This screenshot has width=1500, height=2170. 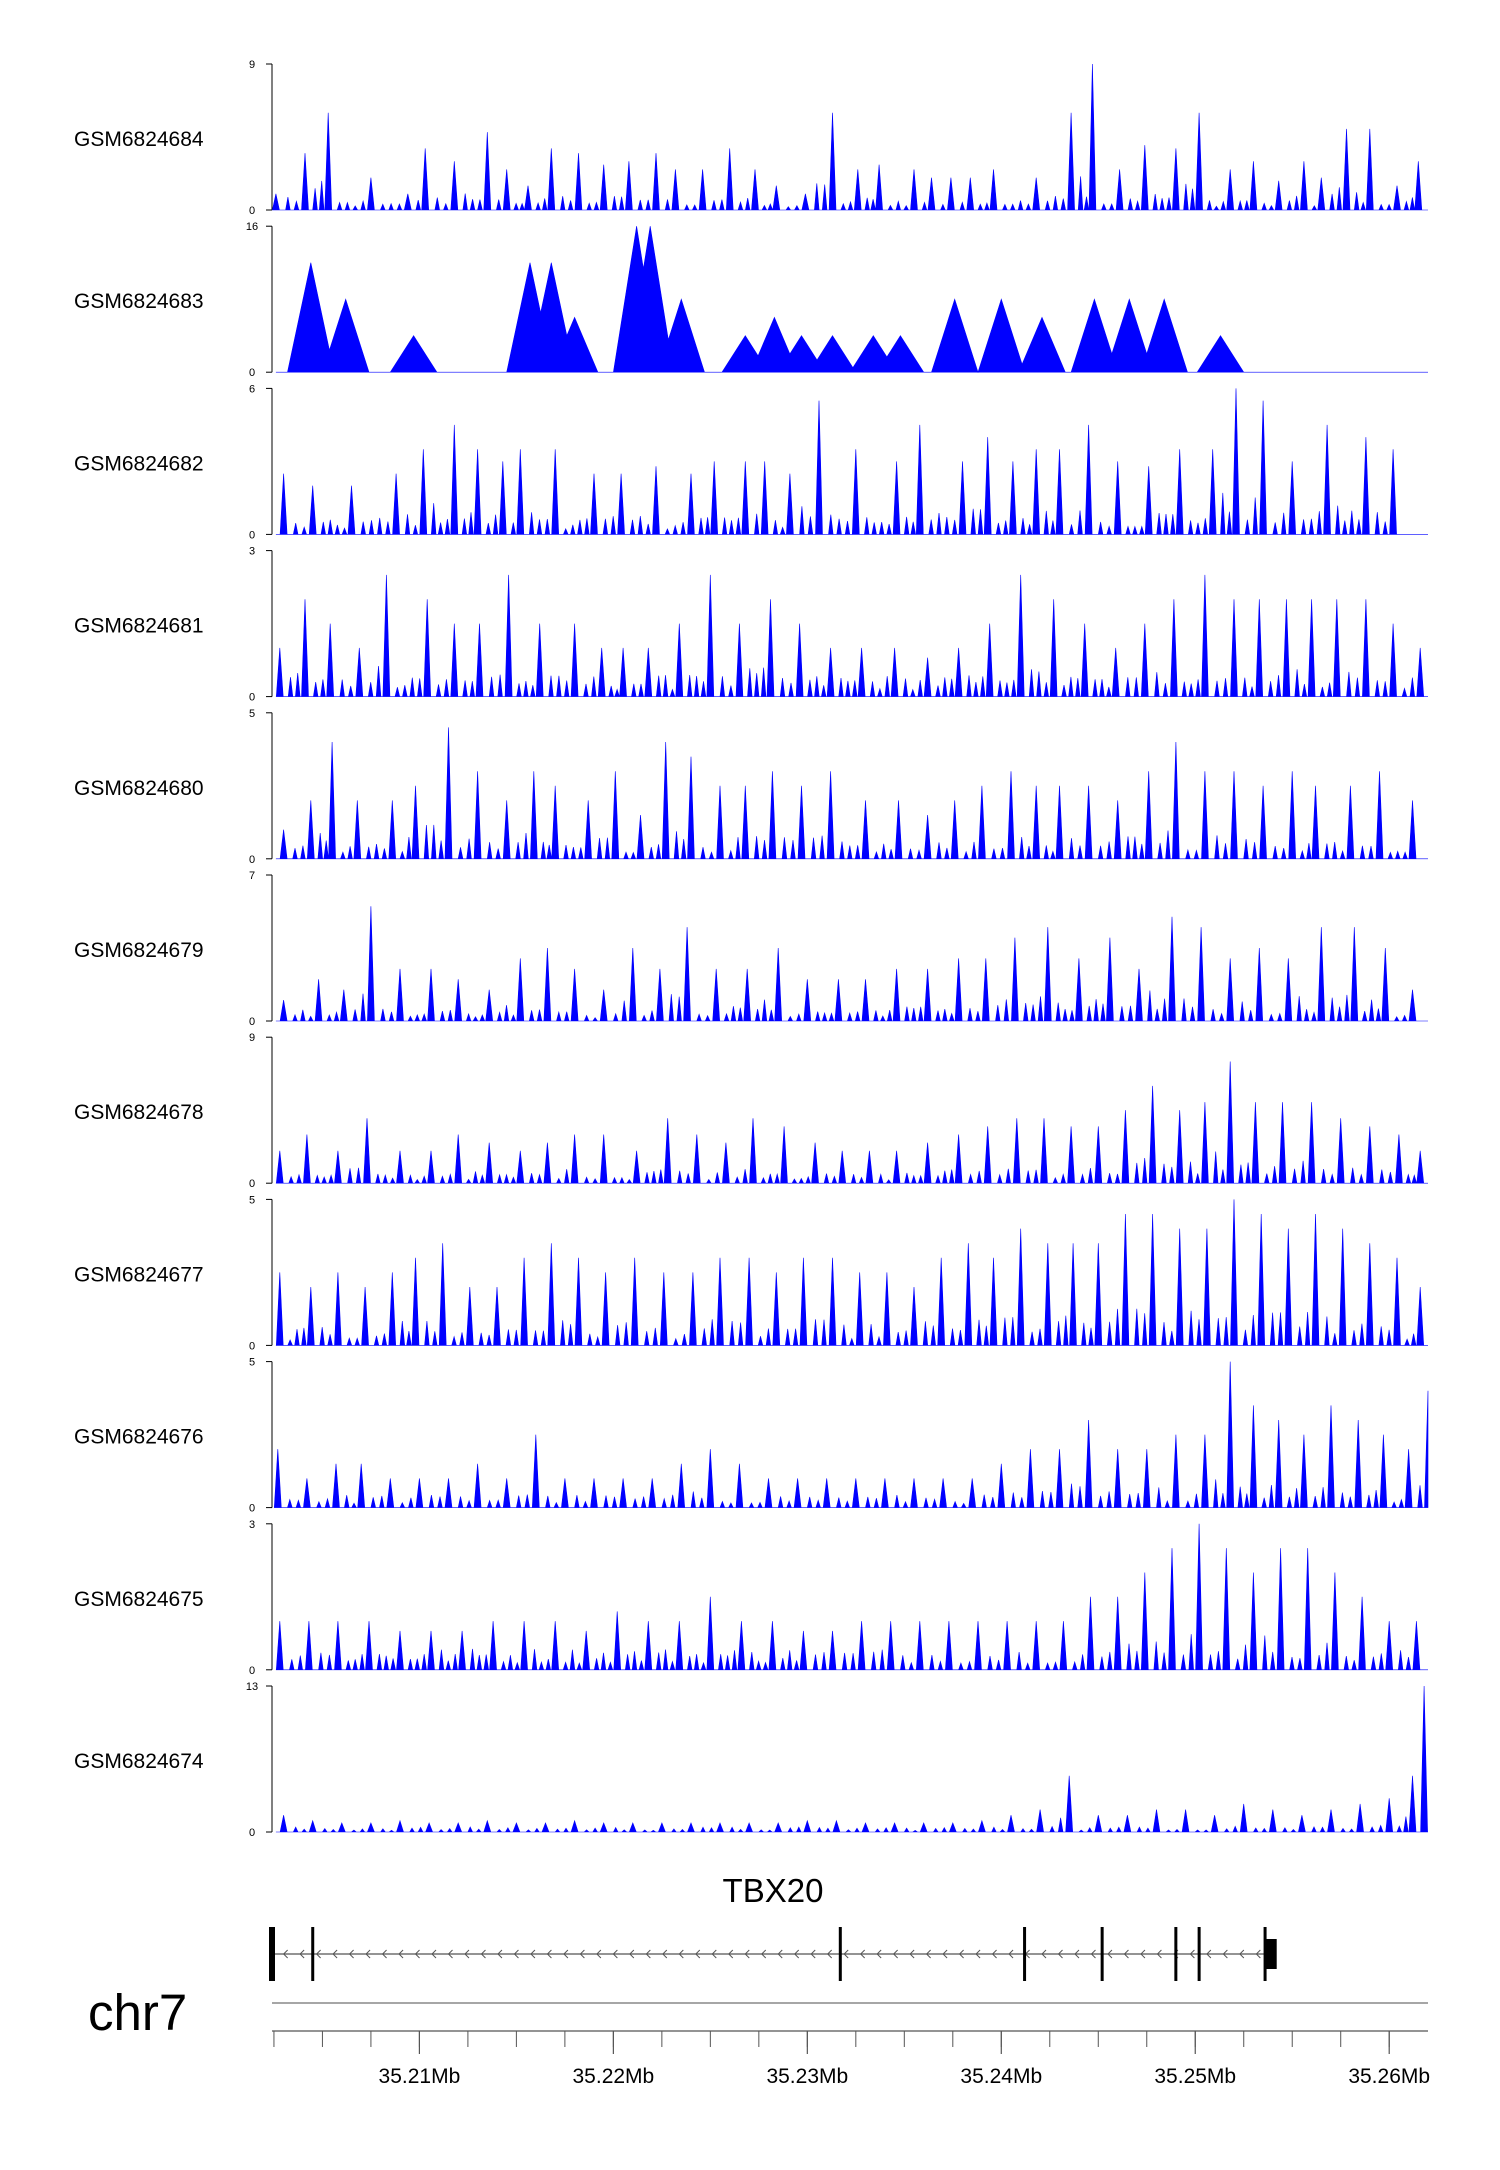 What do you see at coordinates (139, 301) in the screenshot?
I see `track-label: GSM6824683` at bounding box center [139, 301].